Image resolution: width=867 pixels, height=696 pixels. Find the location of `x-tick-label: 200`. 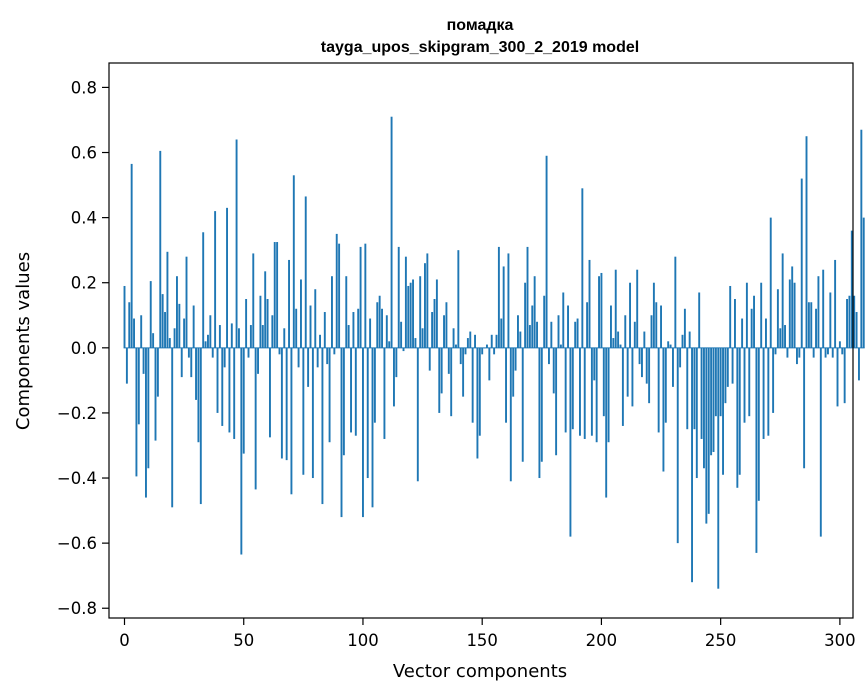

x-tick-label: 200 is located at coordinates (602, 640).